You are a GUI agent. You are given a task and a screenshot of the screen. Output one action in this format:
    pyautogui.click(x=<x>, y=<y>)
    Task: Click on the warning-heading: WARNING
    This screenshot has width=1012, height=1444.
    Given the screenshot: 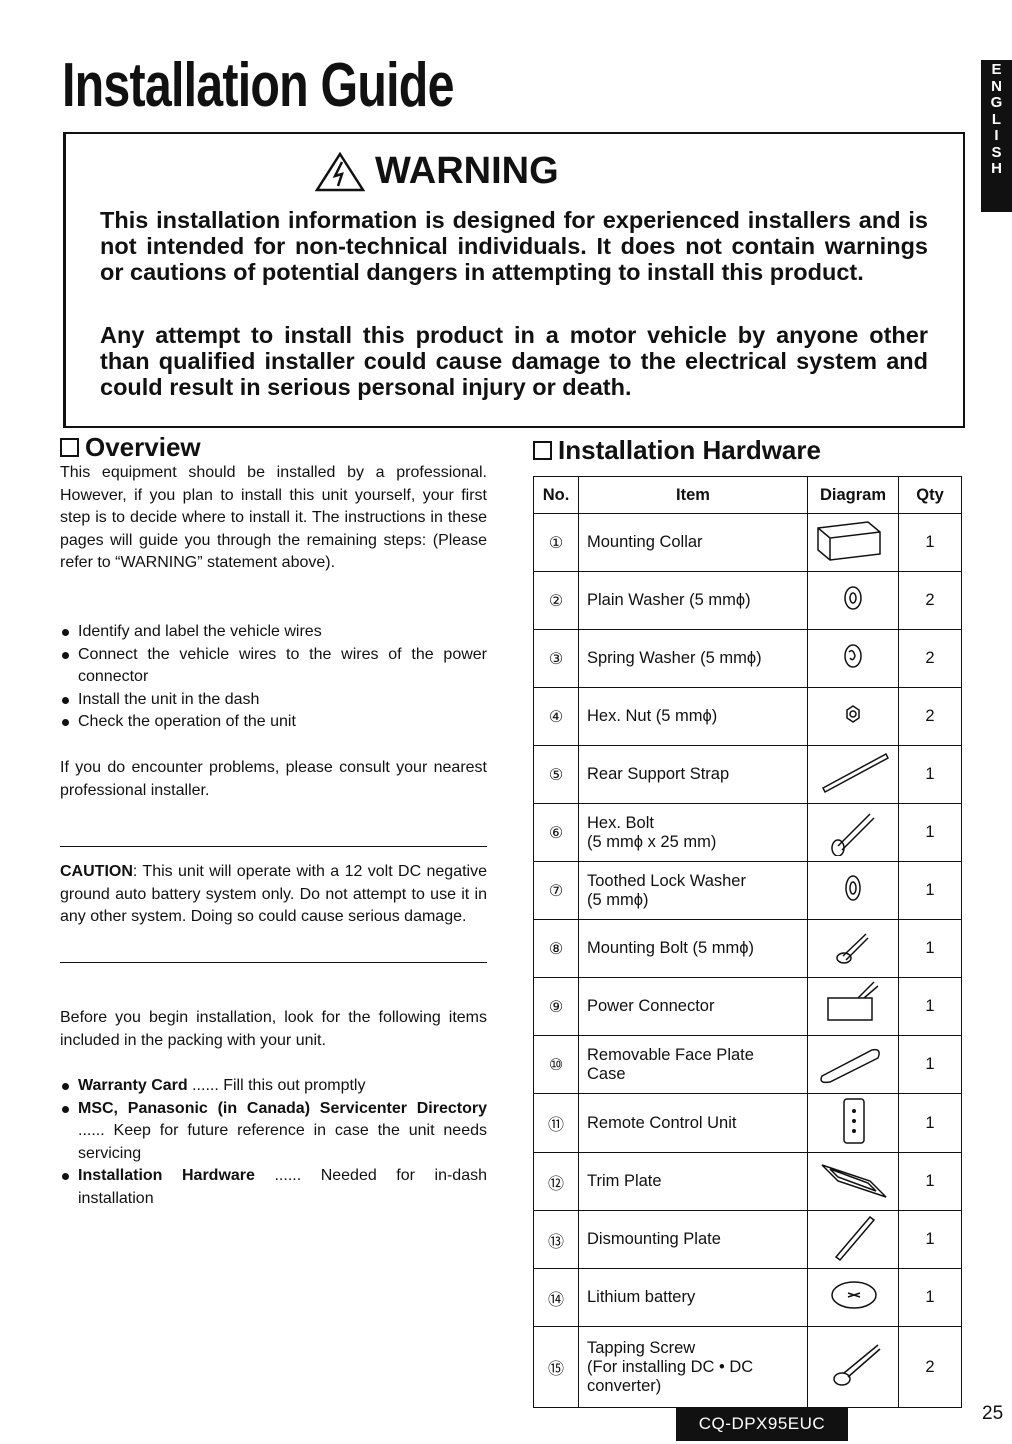 What is the action you would take?
    pyautogui.click(x=437, y=171)
    